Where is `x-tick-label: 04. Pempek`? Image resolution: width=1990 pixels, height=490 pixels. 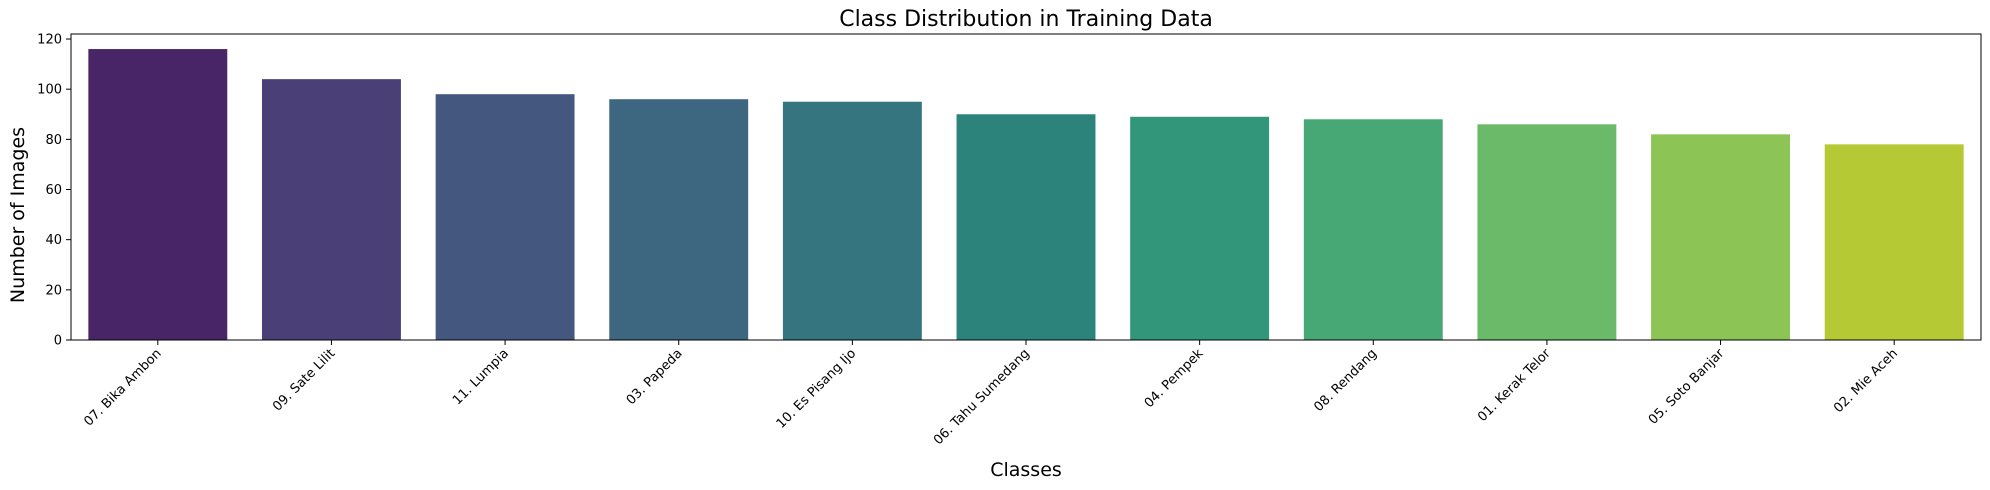
x-tick-label: 04. Pempek is located at coordinates (1174, 378).